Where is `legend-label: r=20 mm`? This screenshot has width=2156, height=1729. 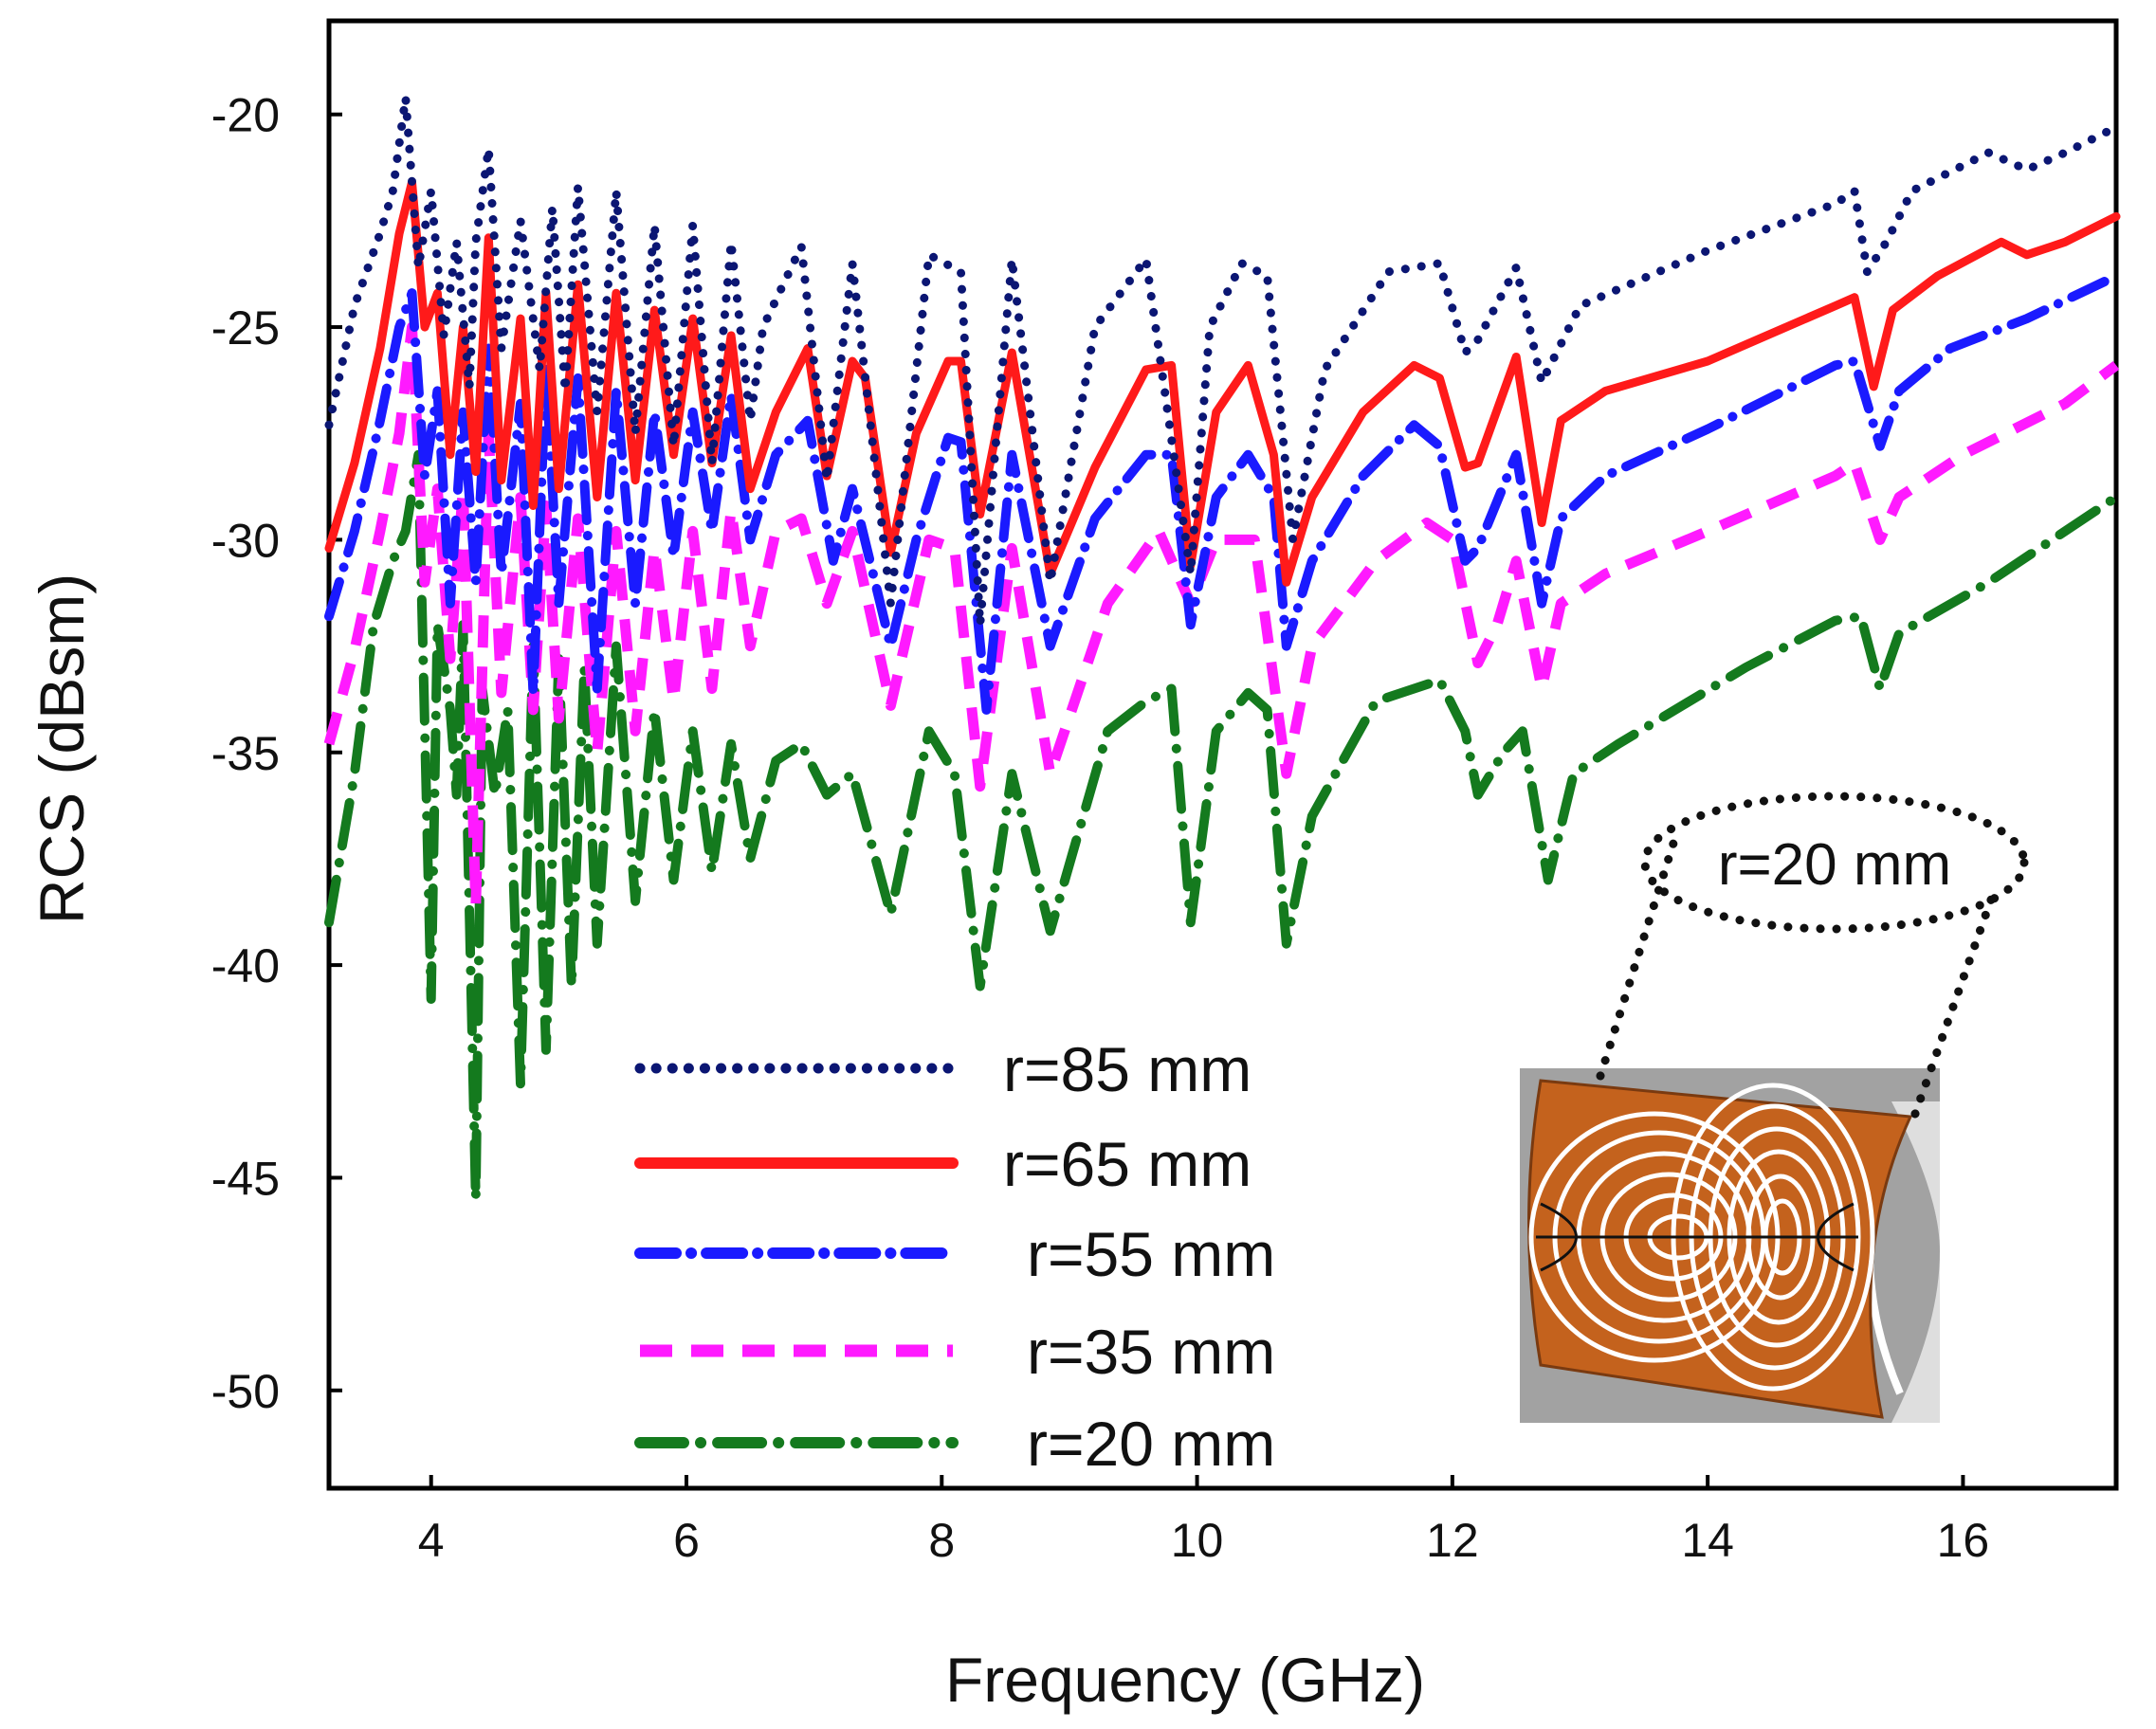
legend-label: r=20 mm is located at coordinates (1151, 1444).